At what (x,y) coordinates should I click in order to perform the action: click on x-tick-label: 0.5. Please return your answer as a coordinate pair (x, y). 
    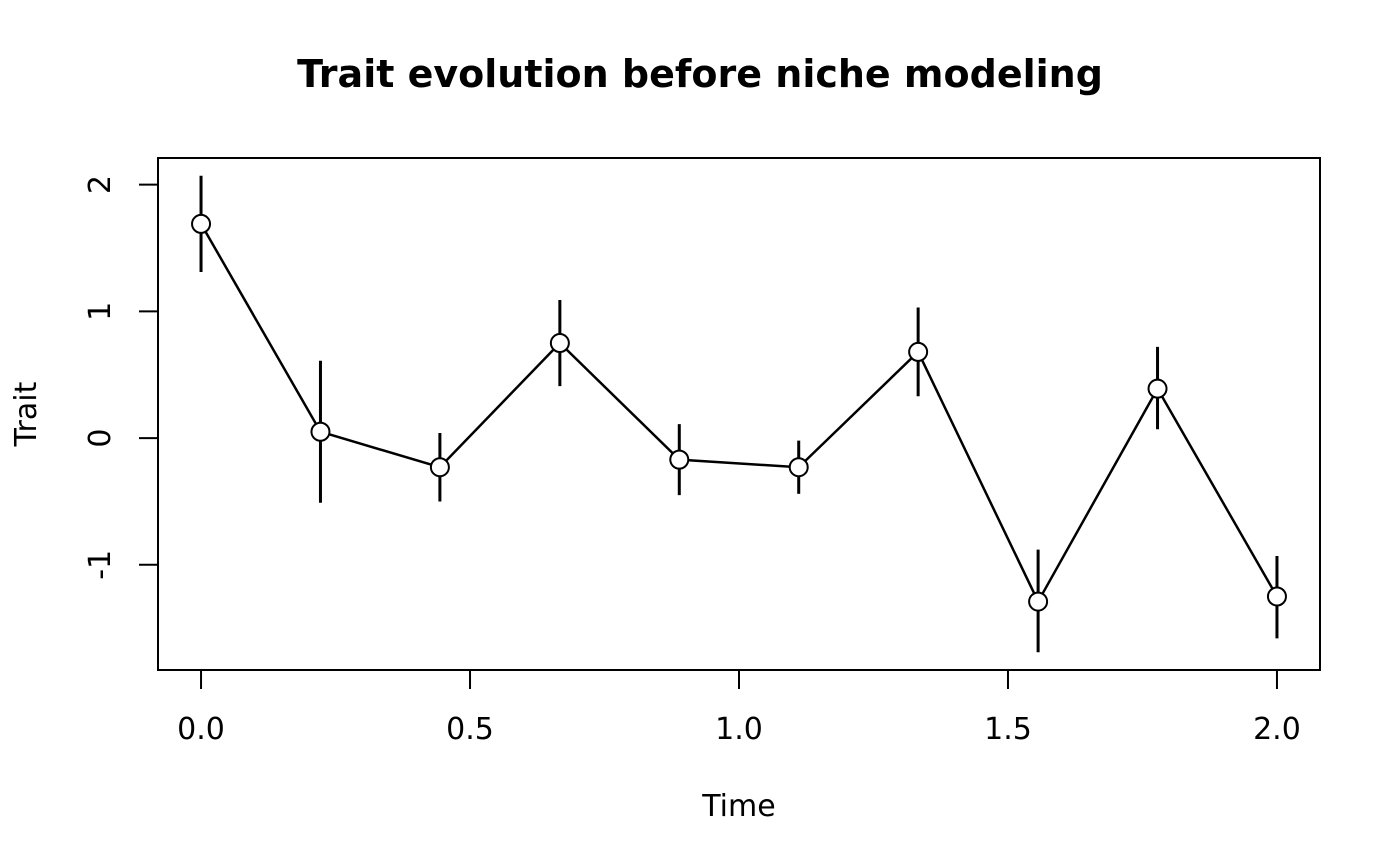
    Looking at the image, I should click on (470, 729).